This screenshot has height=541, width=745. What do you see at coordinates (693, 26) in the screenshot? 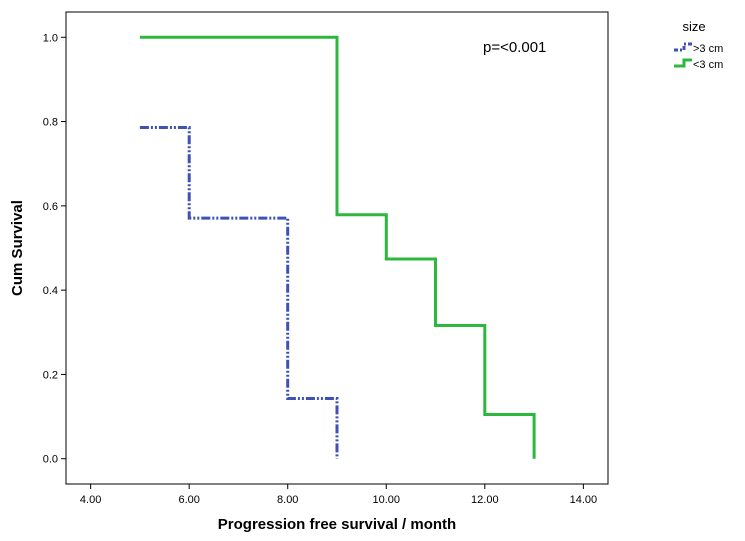
I see `legend-title: size` at bounding box center [693, 26].